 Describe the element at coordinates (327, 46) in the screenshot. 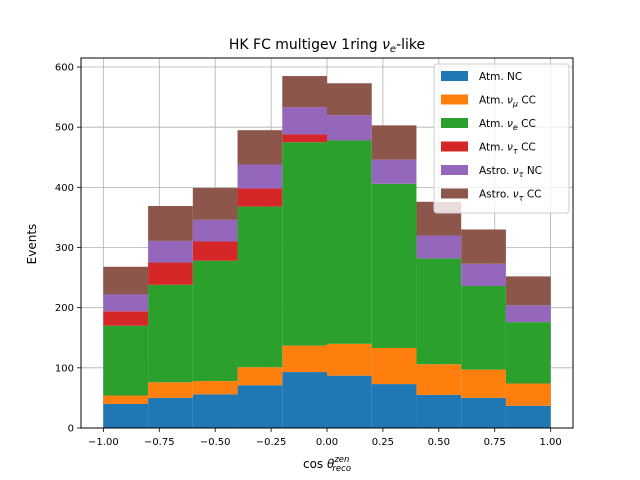

I see `chart-title: HK FC multigev 1ring νe-like` at that location.